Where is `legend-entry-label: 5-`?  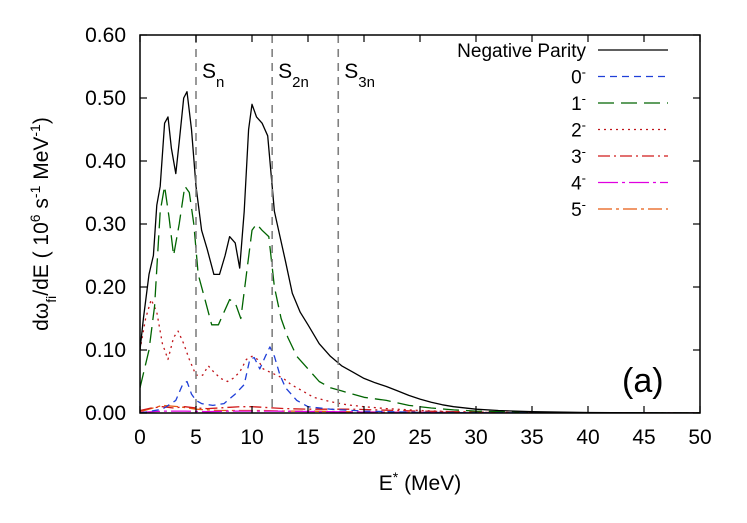
legend-entry-label: 5- is located at coordinates (578, 209).